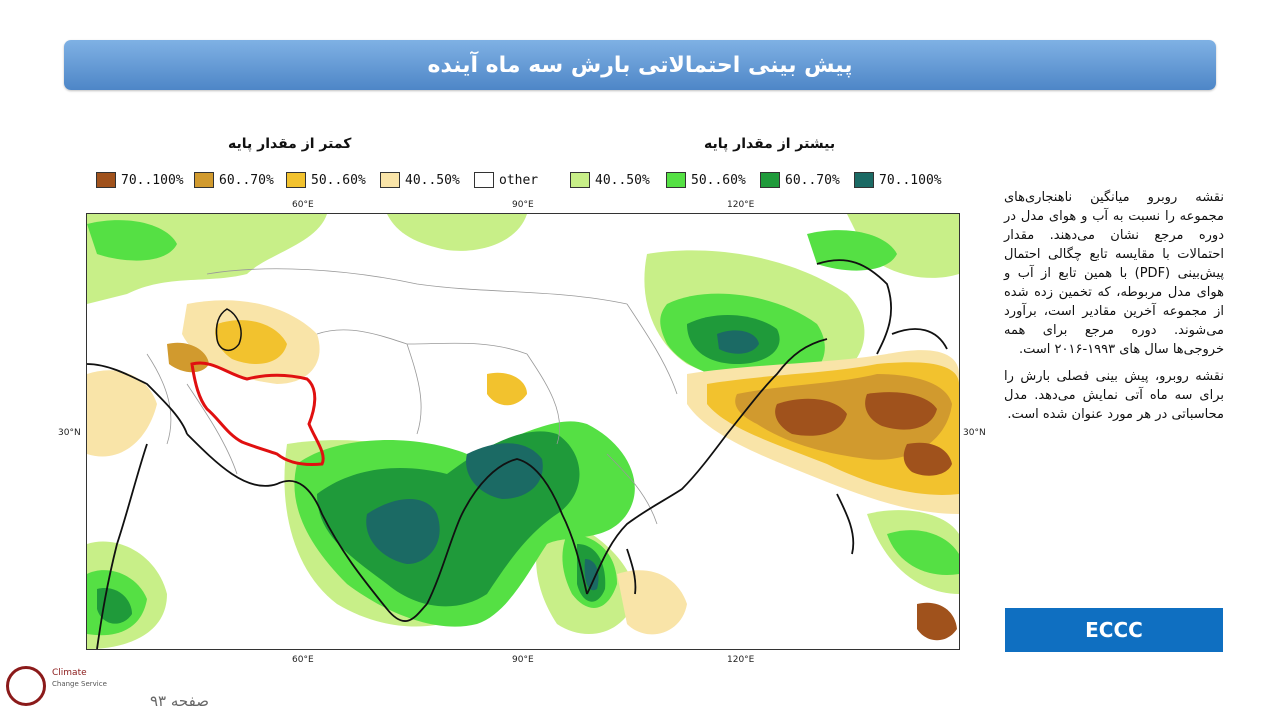  What do you see at coordinates (81, 691) in the screenshot?
I see `climate-service-logo: Climate Change Service` at bounding box center [81, 691].